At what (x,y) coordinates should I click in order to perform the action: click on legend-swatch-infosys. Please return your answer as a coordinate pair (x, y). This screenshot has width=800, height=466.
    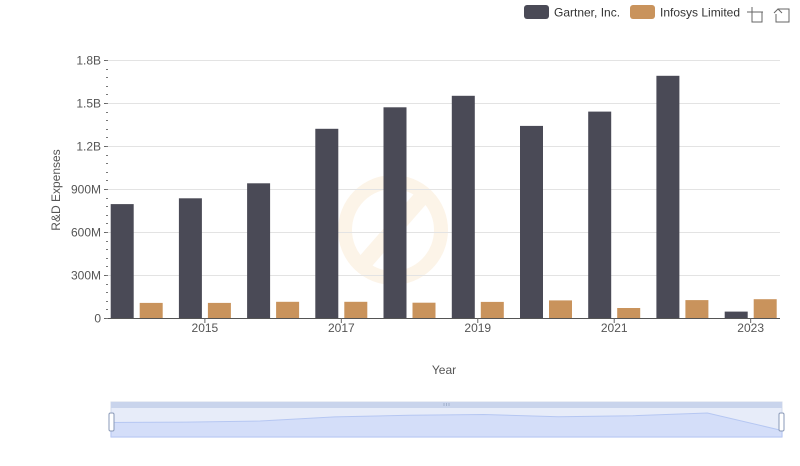
    Looking at the image, I should click on (642, 12).